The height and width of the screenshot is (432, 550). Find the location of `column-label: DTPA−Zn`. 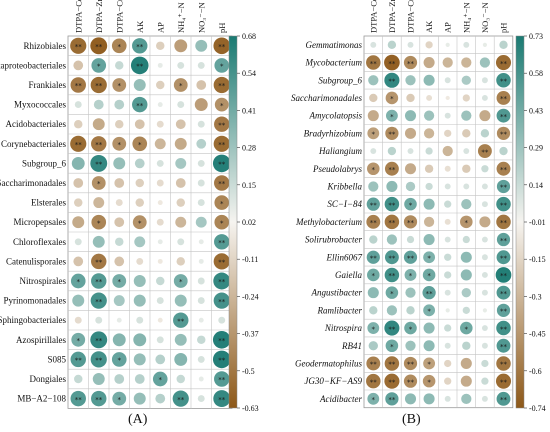

column-label: DTPA−Zn is located at coordinates (392, 16).